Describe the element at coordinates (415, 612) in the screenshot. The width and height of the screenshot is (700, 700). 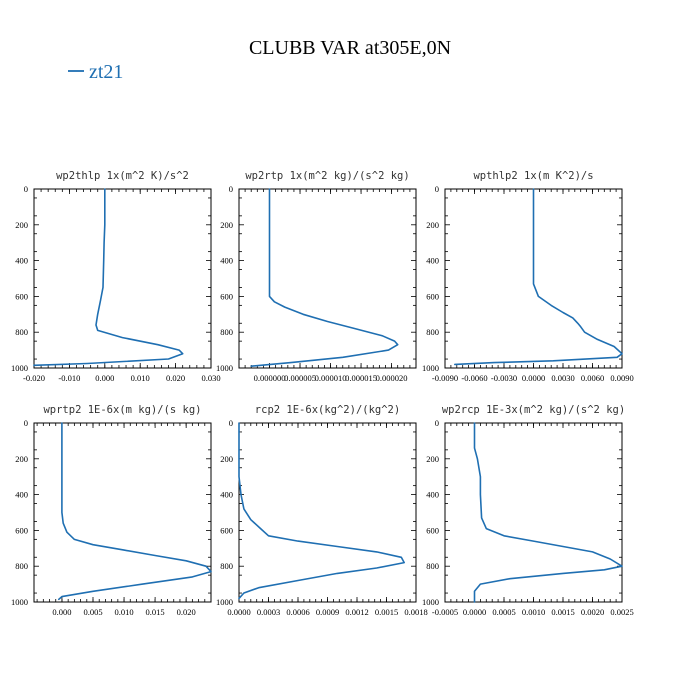
I see `x-tick-label: 0.0018` at that location.